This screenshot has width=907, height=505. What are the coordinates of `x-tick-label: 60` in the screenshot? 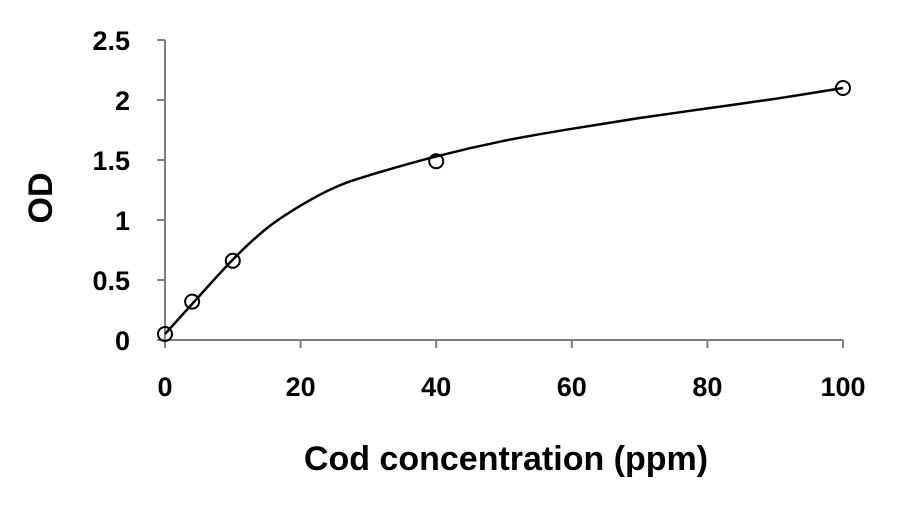 It's located at (572, 387).